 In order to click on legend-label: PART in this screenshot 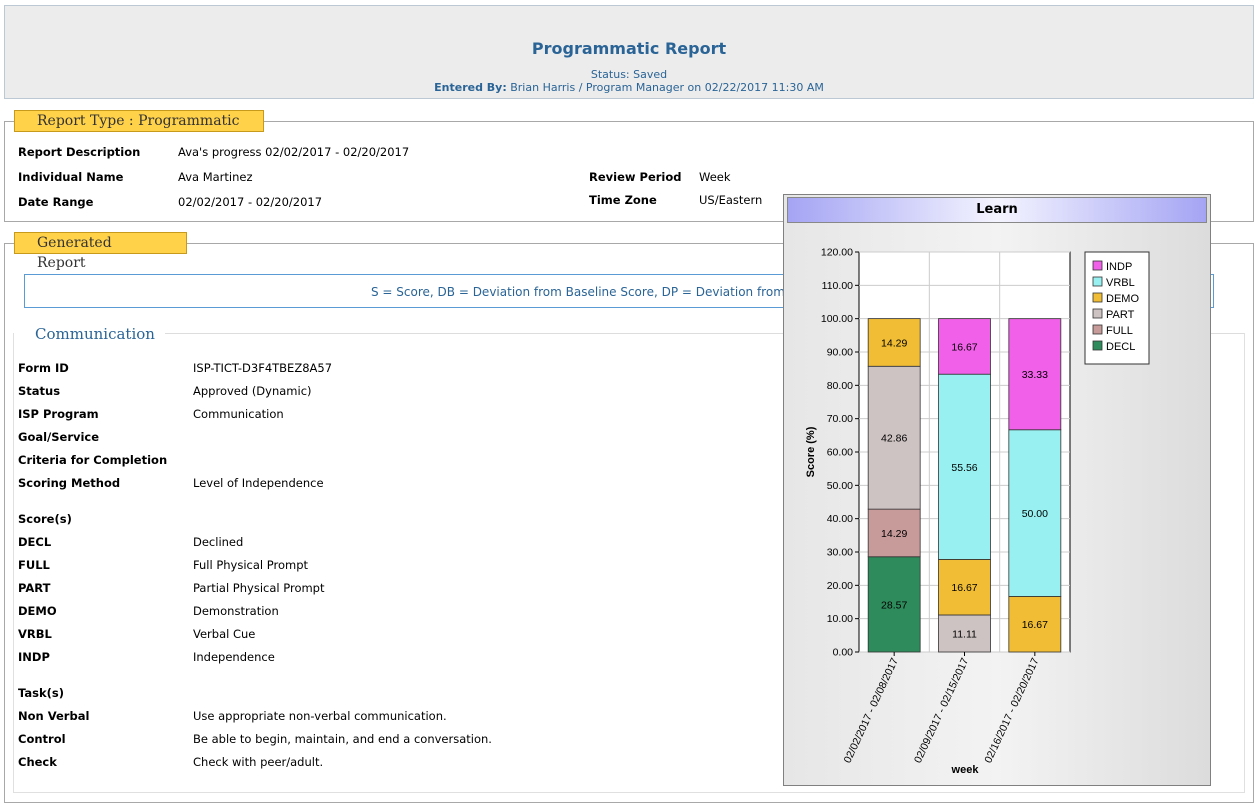, I will do `click(1120, 315)`.